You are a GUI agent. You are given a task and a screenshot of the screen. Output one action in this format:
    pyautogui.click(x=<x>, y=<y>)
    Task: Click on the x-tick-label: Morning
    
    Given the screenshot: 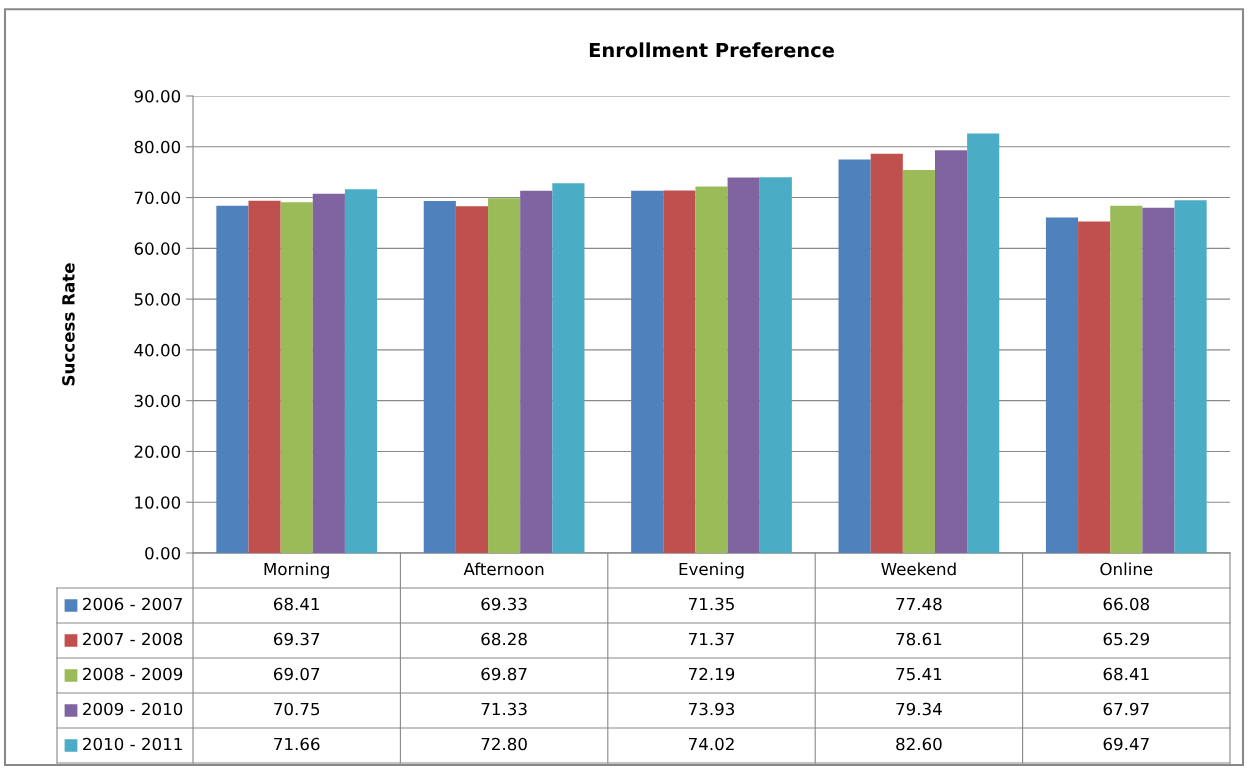 What is the action you would take?
    pyautogui.click(x=296, y=570)
    